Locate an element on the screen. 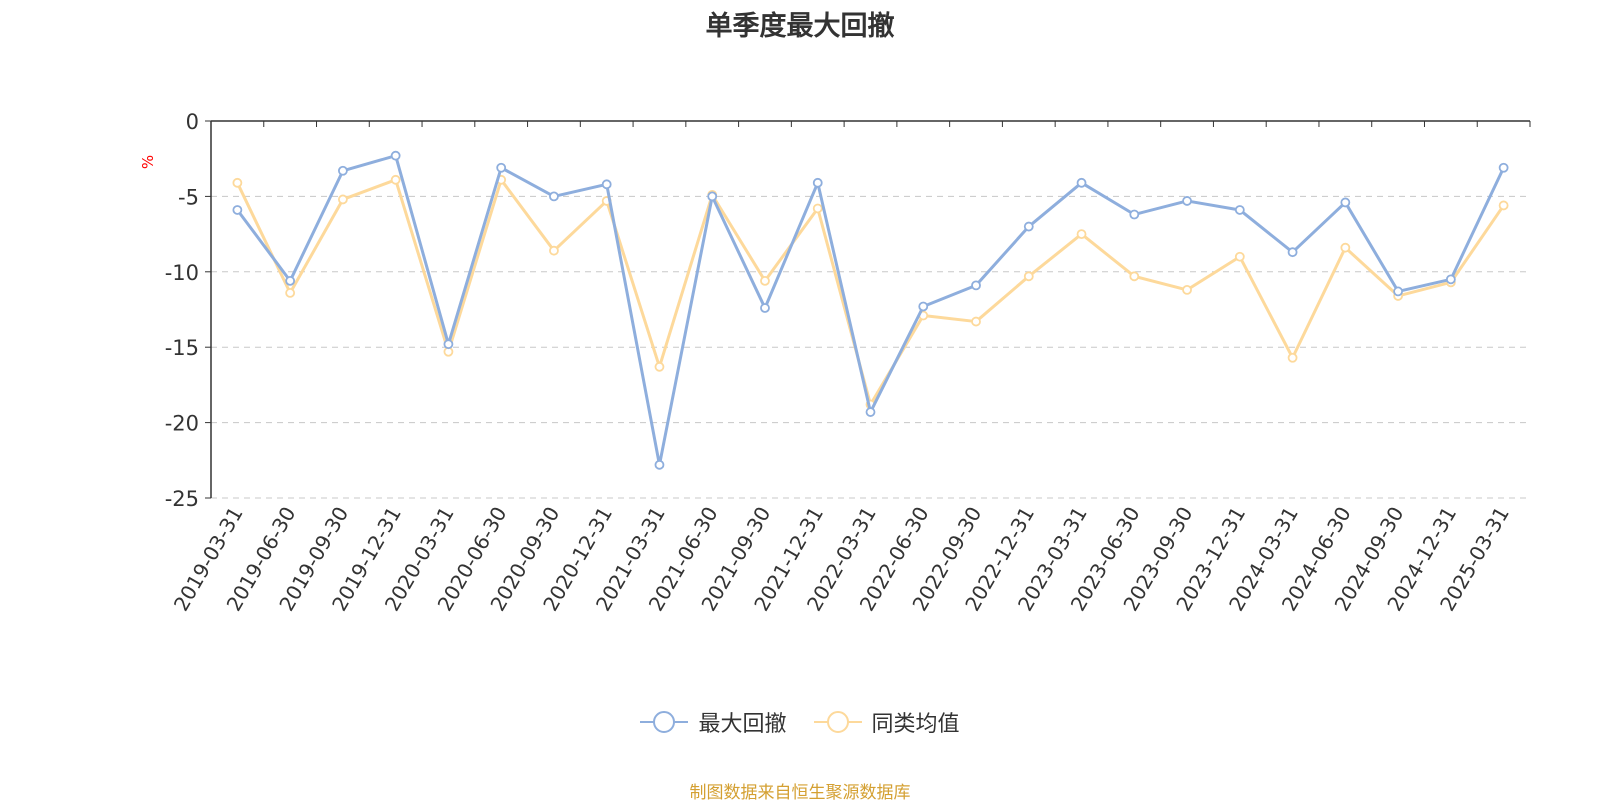 This screenshot has height=803, width=1600. y-tick-label: -10 is located at coordinates (182, 273).